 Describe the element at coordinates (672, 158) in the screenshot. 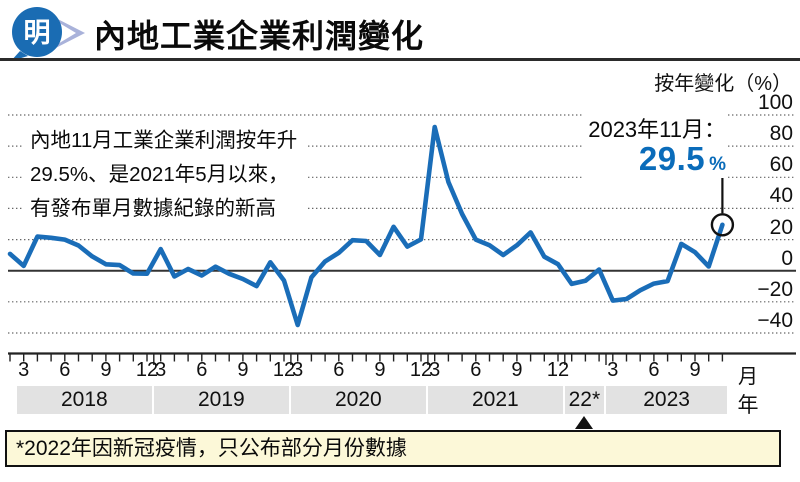

I see `callout-value: 29.5` at that location.